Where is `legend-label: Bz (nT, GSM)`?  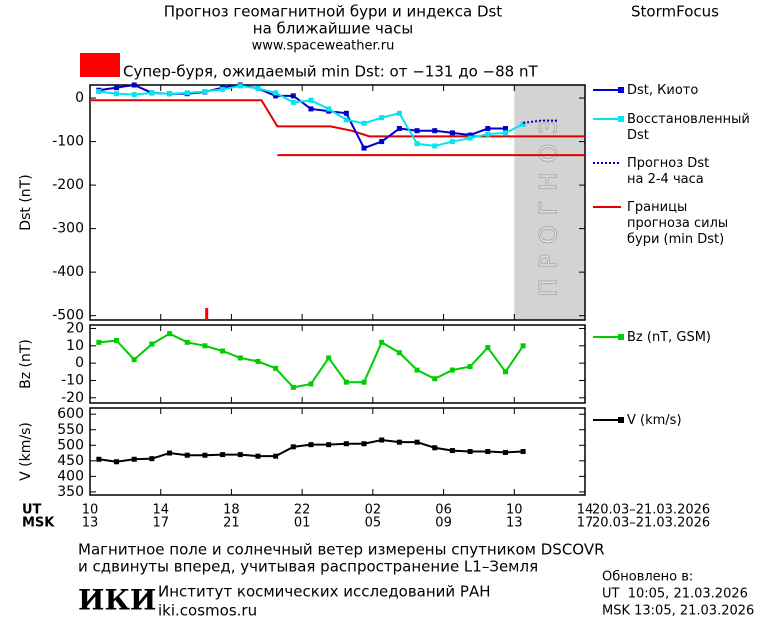
legend-label: Bz (nT, GSM) is located at coordinates (669, 337).